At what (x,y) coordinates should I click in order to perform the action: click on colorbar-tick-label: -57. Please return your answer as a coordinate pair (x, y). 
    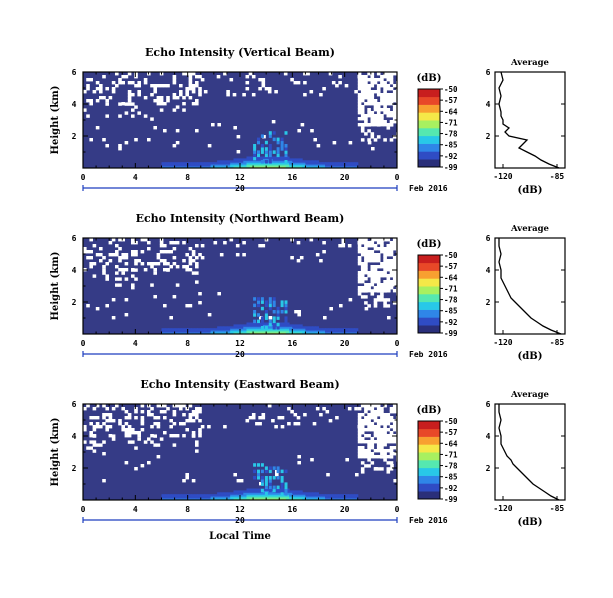
    Looking at the image, I should click on (451, 432).